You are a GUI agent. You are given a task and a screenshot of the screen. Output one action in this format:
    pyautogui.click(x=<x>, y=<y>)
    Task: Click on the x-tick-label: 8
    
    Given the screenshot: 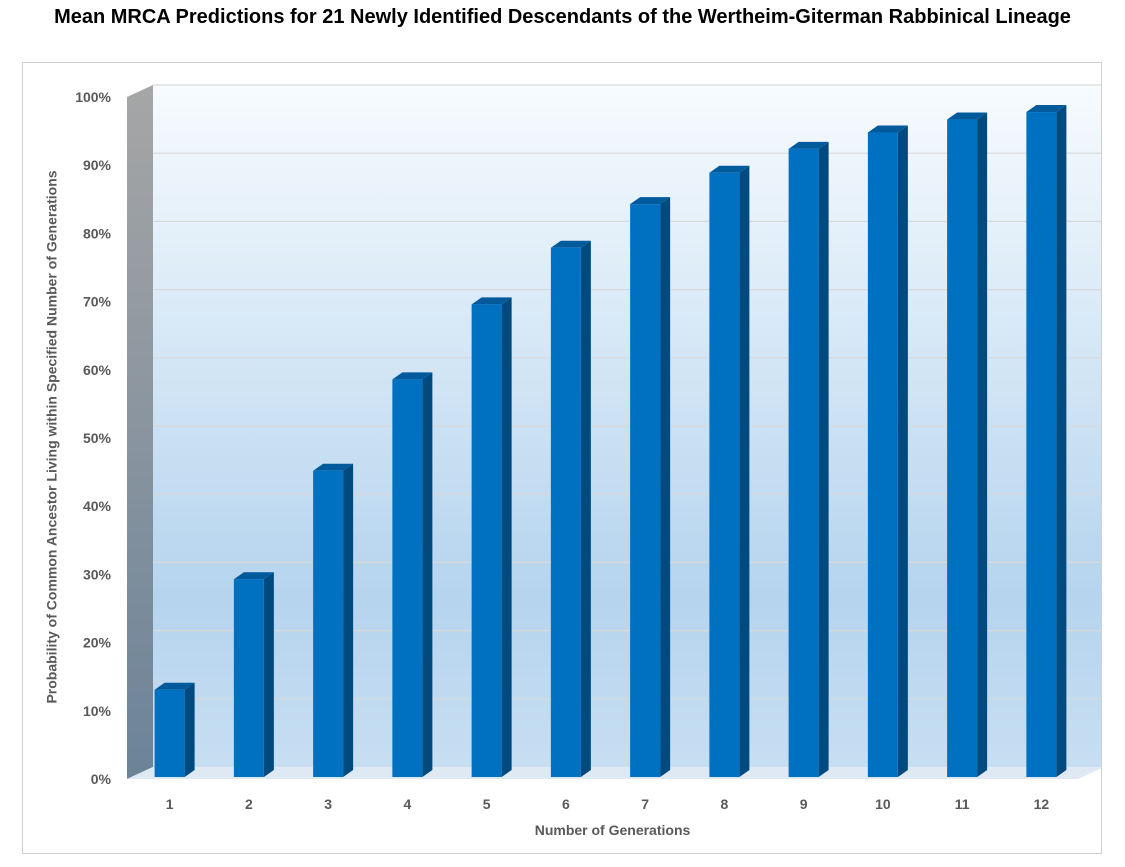 What is the action you would take?
    pyautogui.click(x=724, y=804)
    